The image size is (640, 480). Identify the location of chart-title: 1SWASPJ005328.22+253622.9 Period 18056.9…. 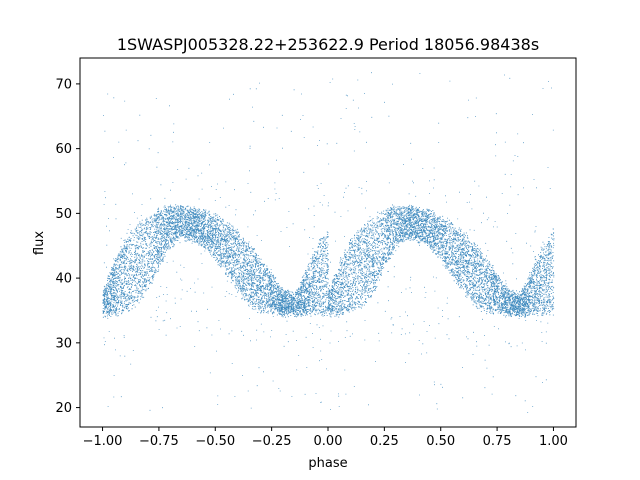
(328, 44).